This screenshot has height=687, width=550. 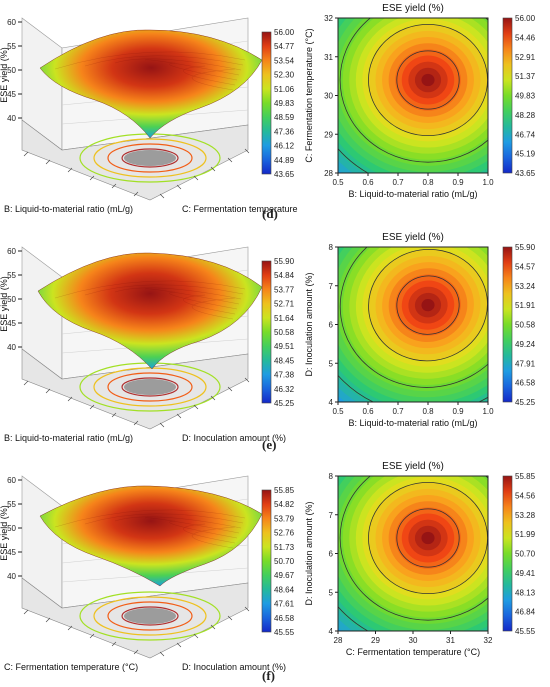 I want to click on colorbar-label: 48.28, so click(x=525, y=115).